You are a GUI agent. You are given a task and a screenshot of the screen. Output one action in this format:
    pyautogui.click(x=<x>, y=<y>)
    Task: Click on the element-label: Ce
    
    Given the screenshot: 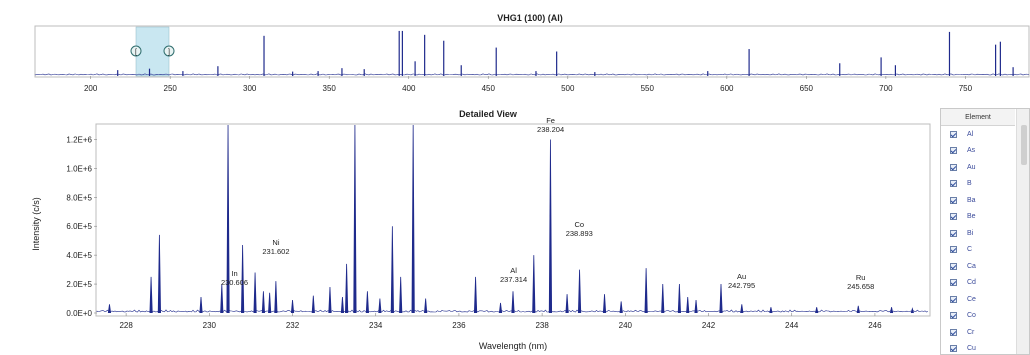 What is the action you would take?
    pyautogui.click(x=971, y=299)
    